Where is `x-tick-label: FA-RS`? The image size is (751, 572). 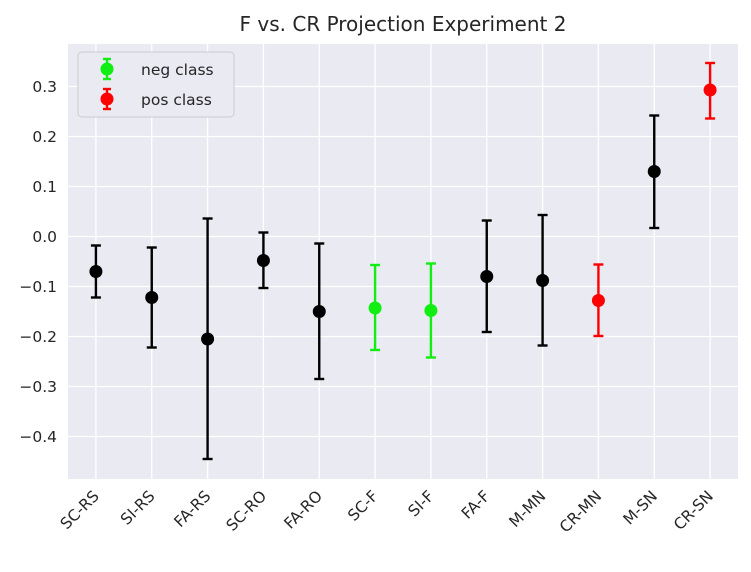 x-tick-label: FA-RS is located at coordinates (193, 509).